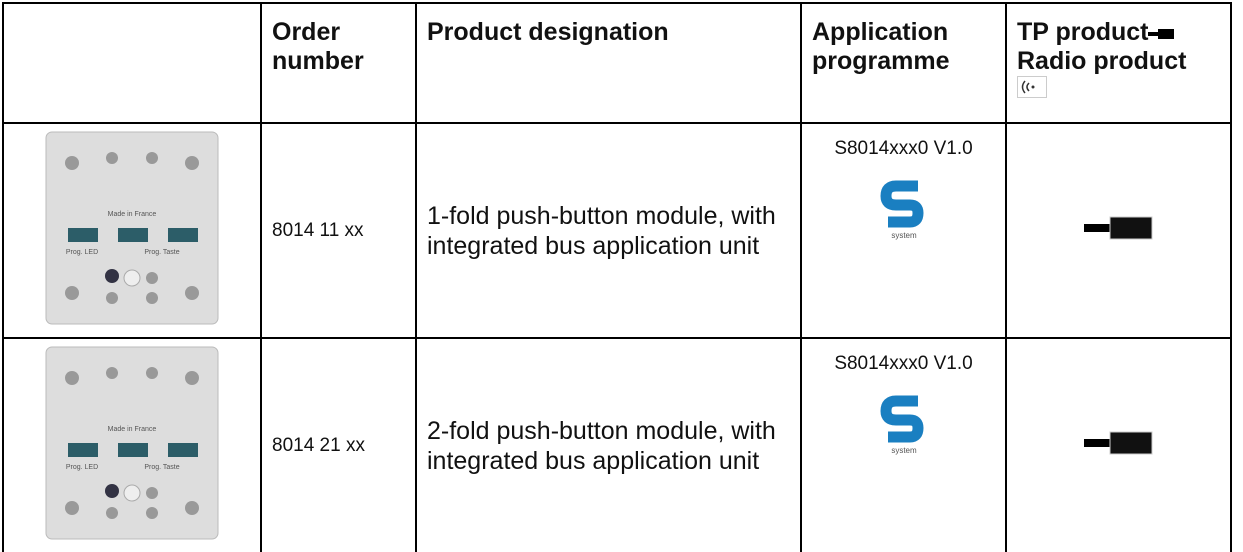 This screenshot has height=552, width=1243. Describe the element at coordinates (1083, 32) in the screenshot. I see `tp-label: TP product` at that location.